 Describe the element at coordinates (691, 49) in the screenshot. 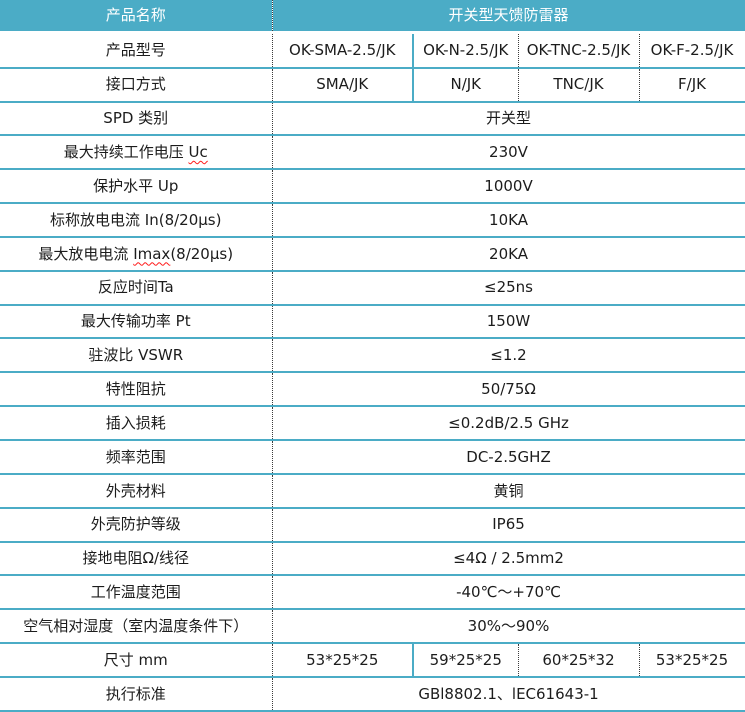

I see `model-value-f: OK-F-2.5/JK` at that location.